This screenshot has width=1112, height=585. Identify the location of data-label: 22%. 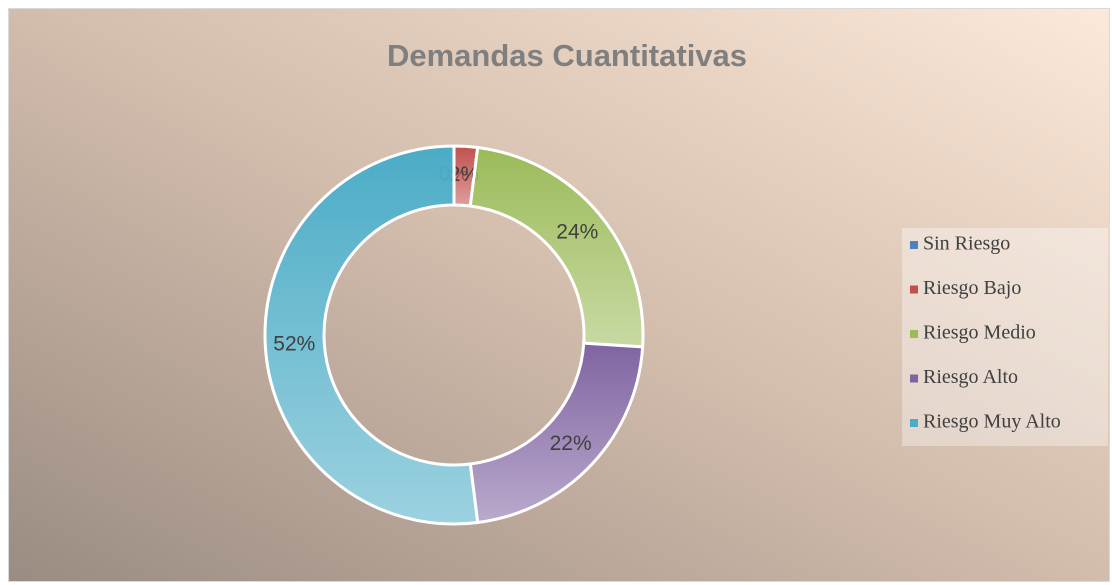
(571, 443).